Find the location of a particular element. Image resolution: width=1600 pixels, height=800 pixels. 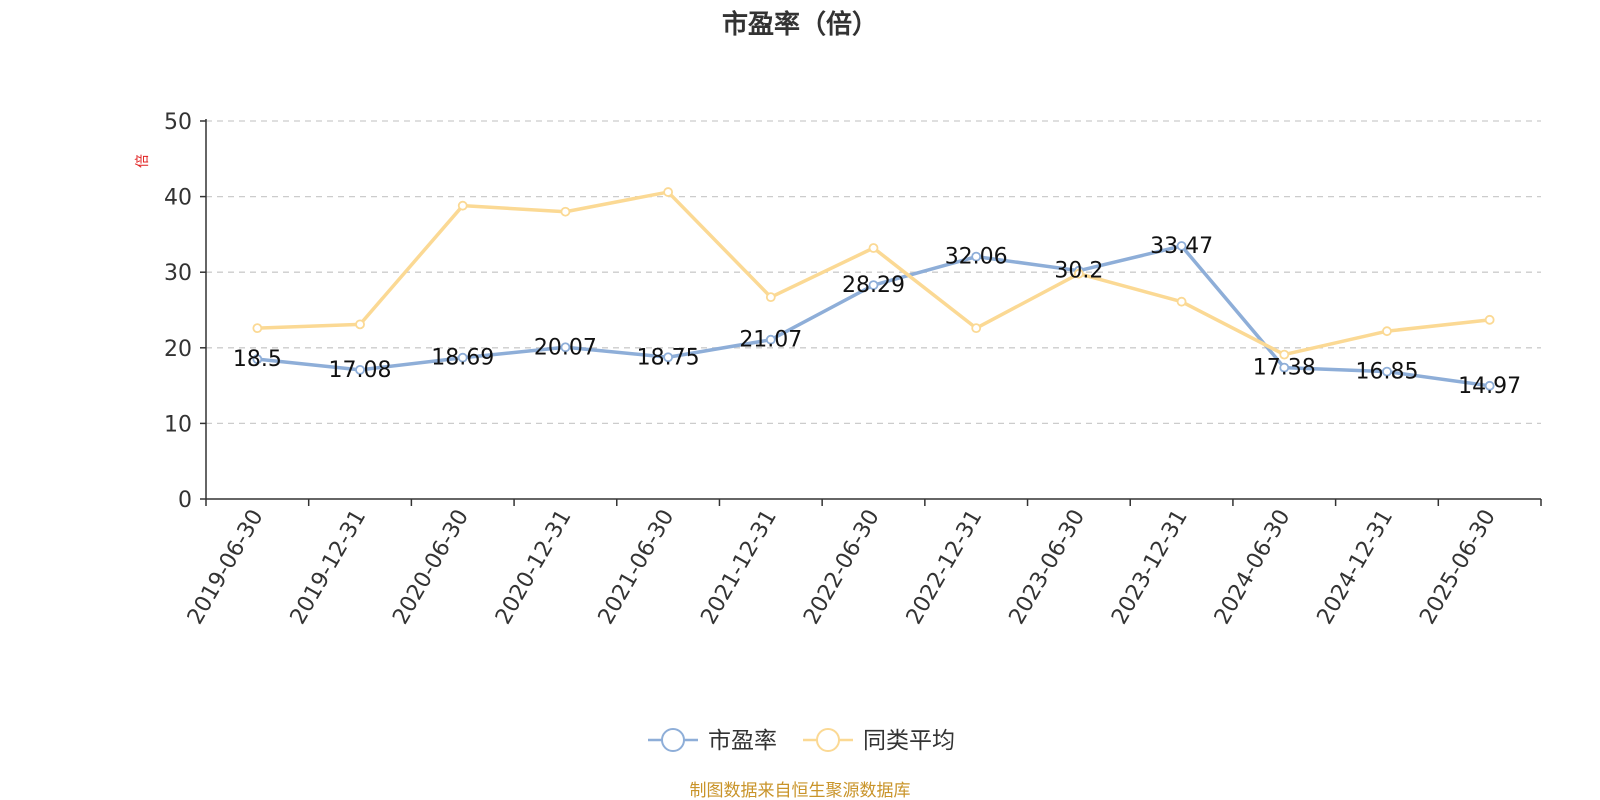

x-tick-label-2020-06-30: 2020-06-30 is located at coordinates (431, 567).